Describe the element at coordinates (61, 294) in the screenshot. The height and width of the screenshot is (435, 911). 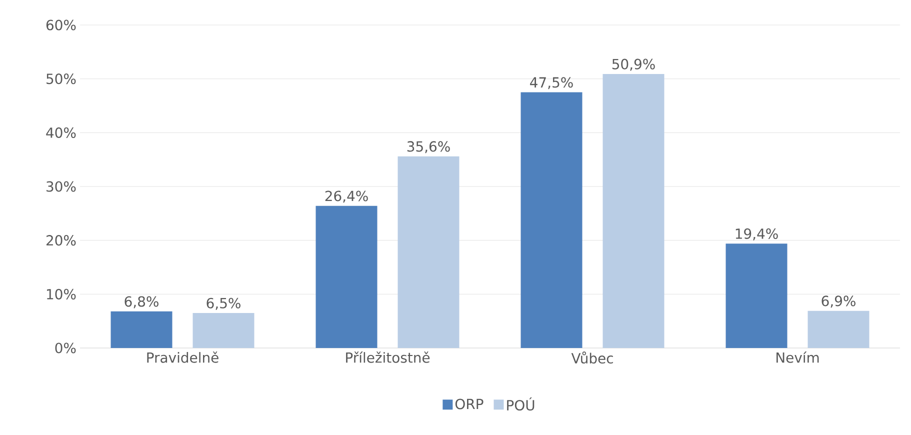
I see `y-tick-label: 10%` at that location.